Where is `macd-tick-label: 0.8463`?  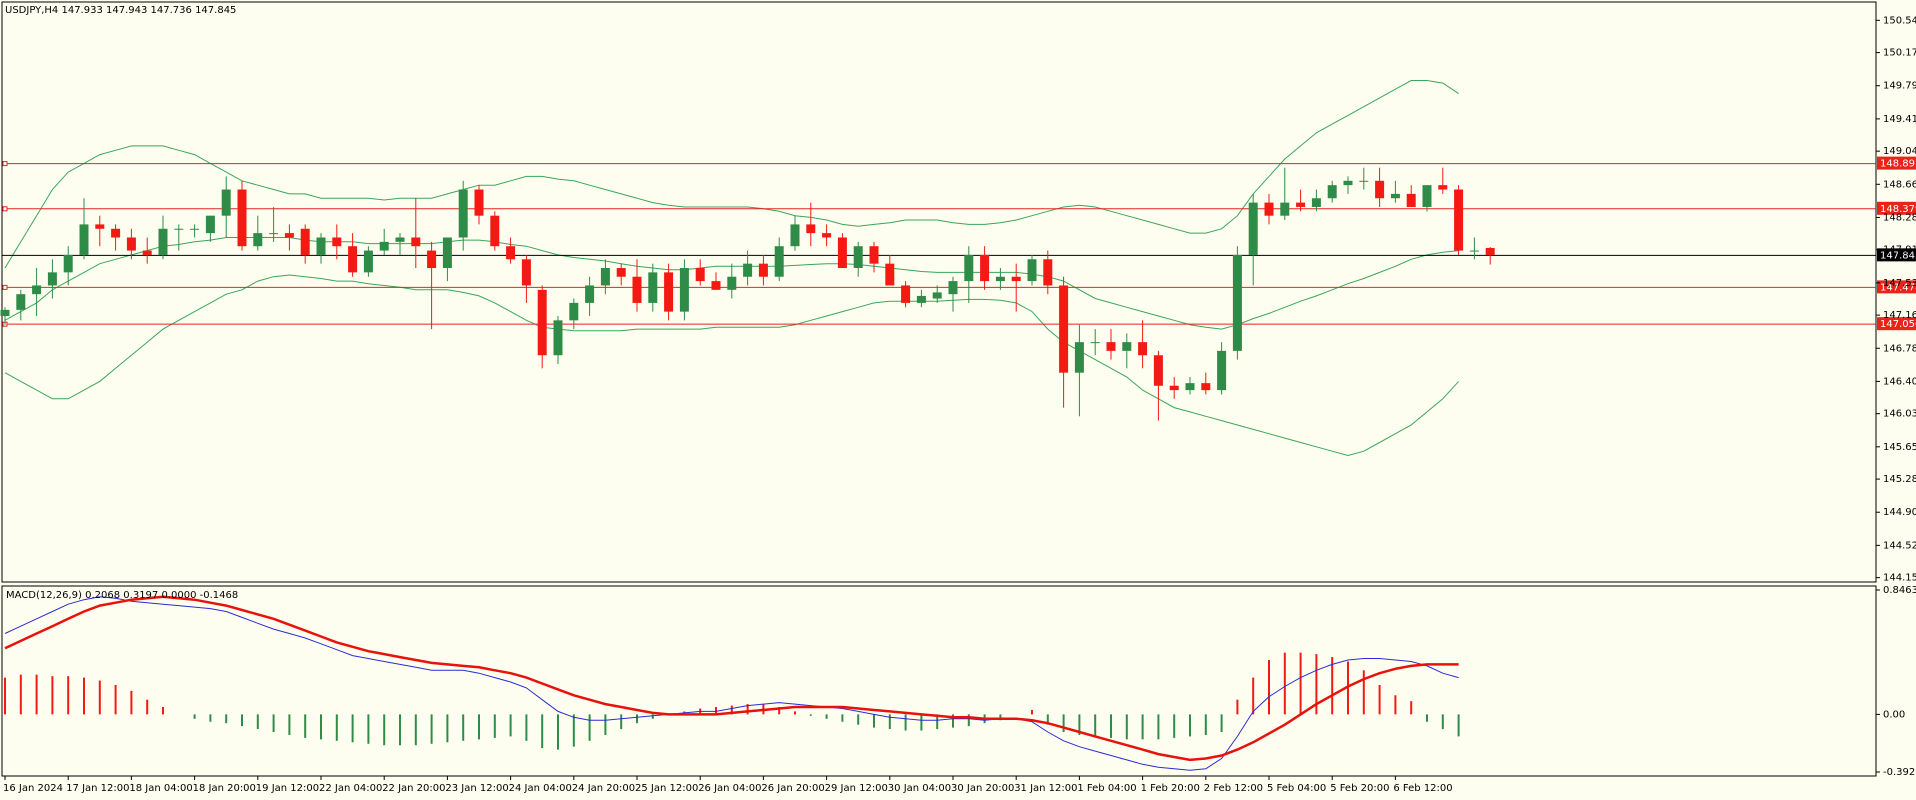 macd-tick-label: 0.8463 is located at coordinates (1899, 590).